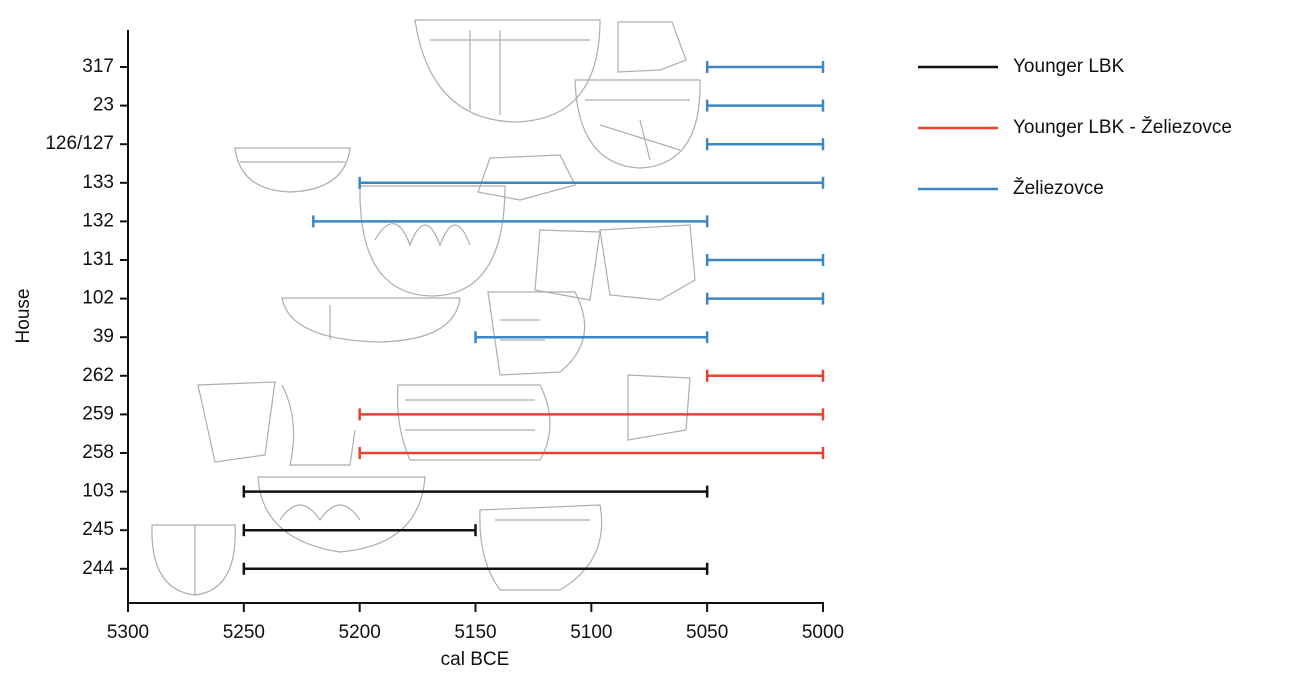  Describe the element at coordinates (98, 568) in the screenshot. I see `y-tick-label: 244` at that location.